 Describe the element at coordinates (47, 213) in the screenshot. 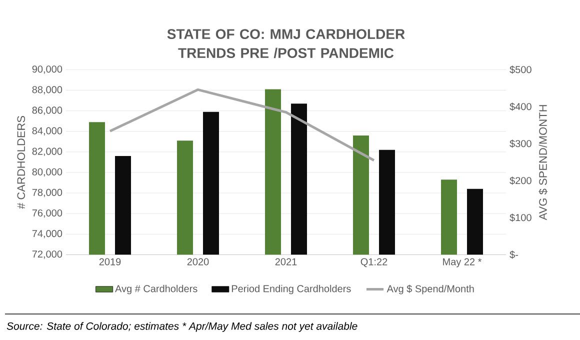

I see `y-tick-label: 76,000` at that location.